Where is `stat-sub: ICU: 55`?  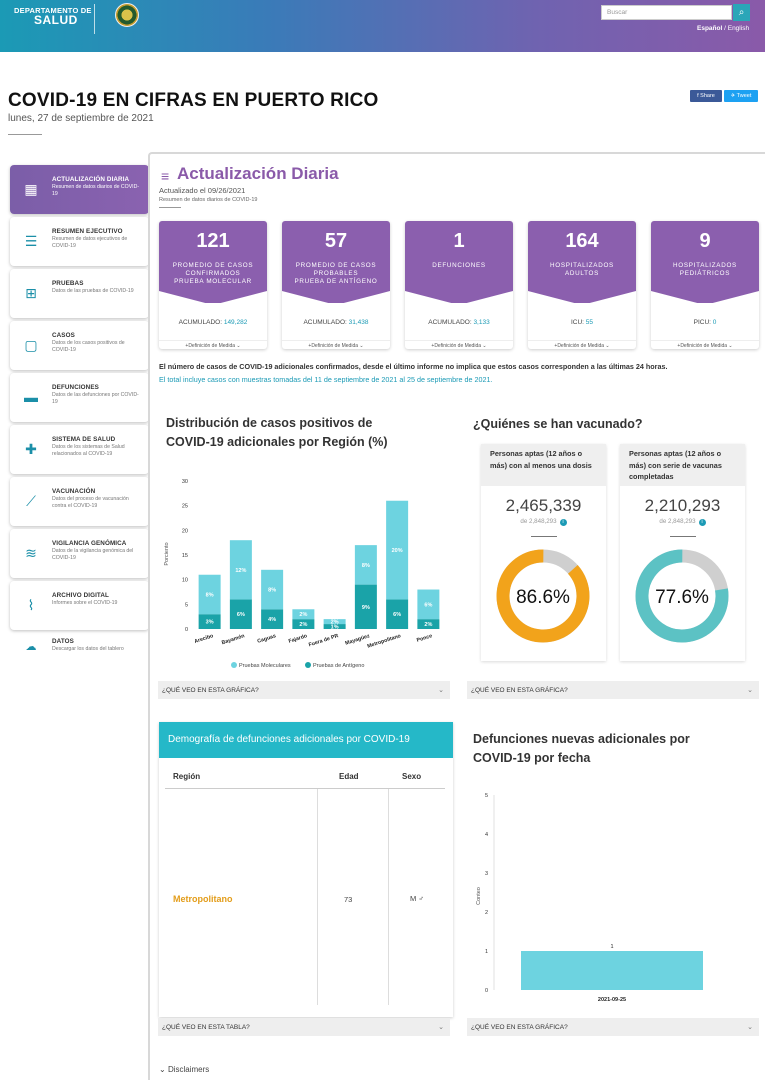 stat-sub: ICU: 55 is located at coordinates (582, 322).